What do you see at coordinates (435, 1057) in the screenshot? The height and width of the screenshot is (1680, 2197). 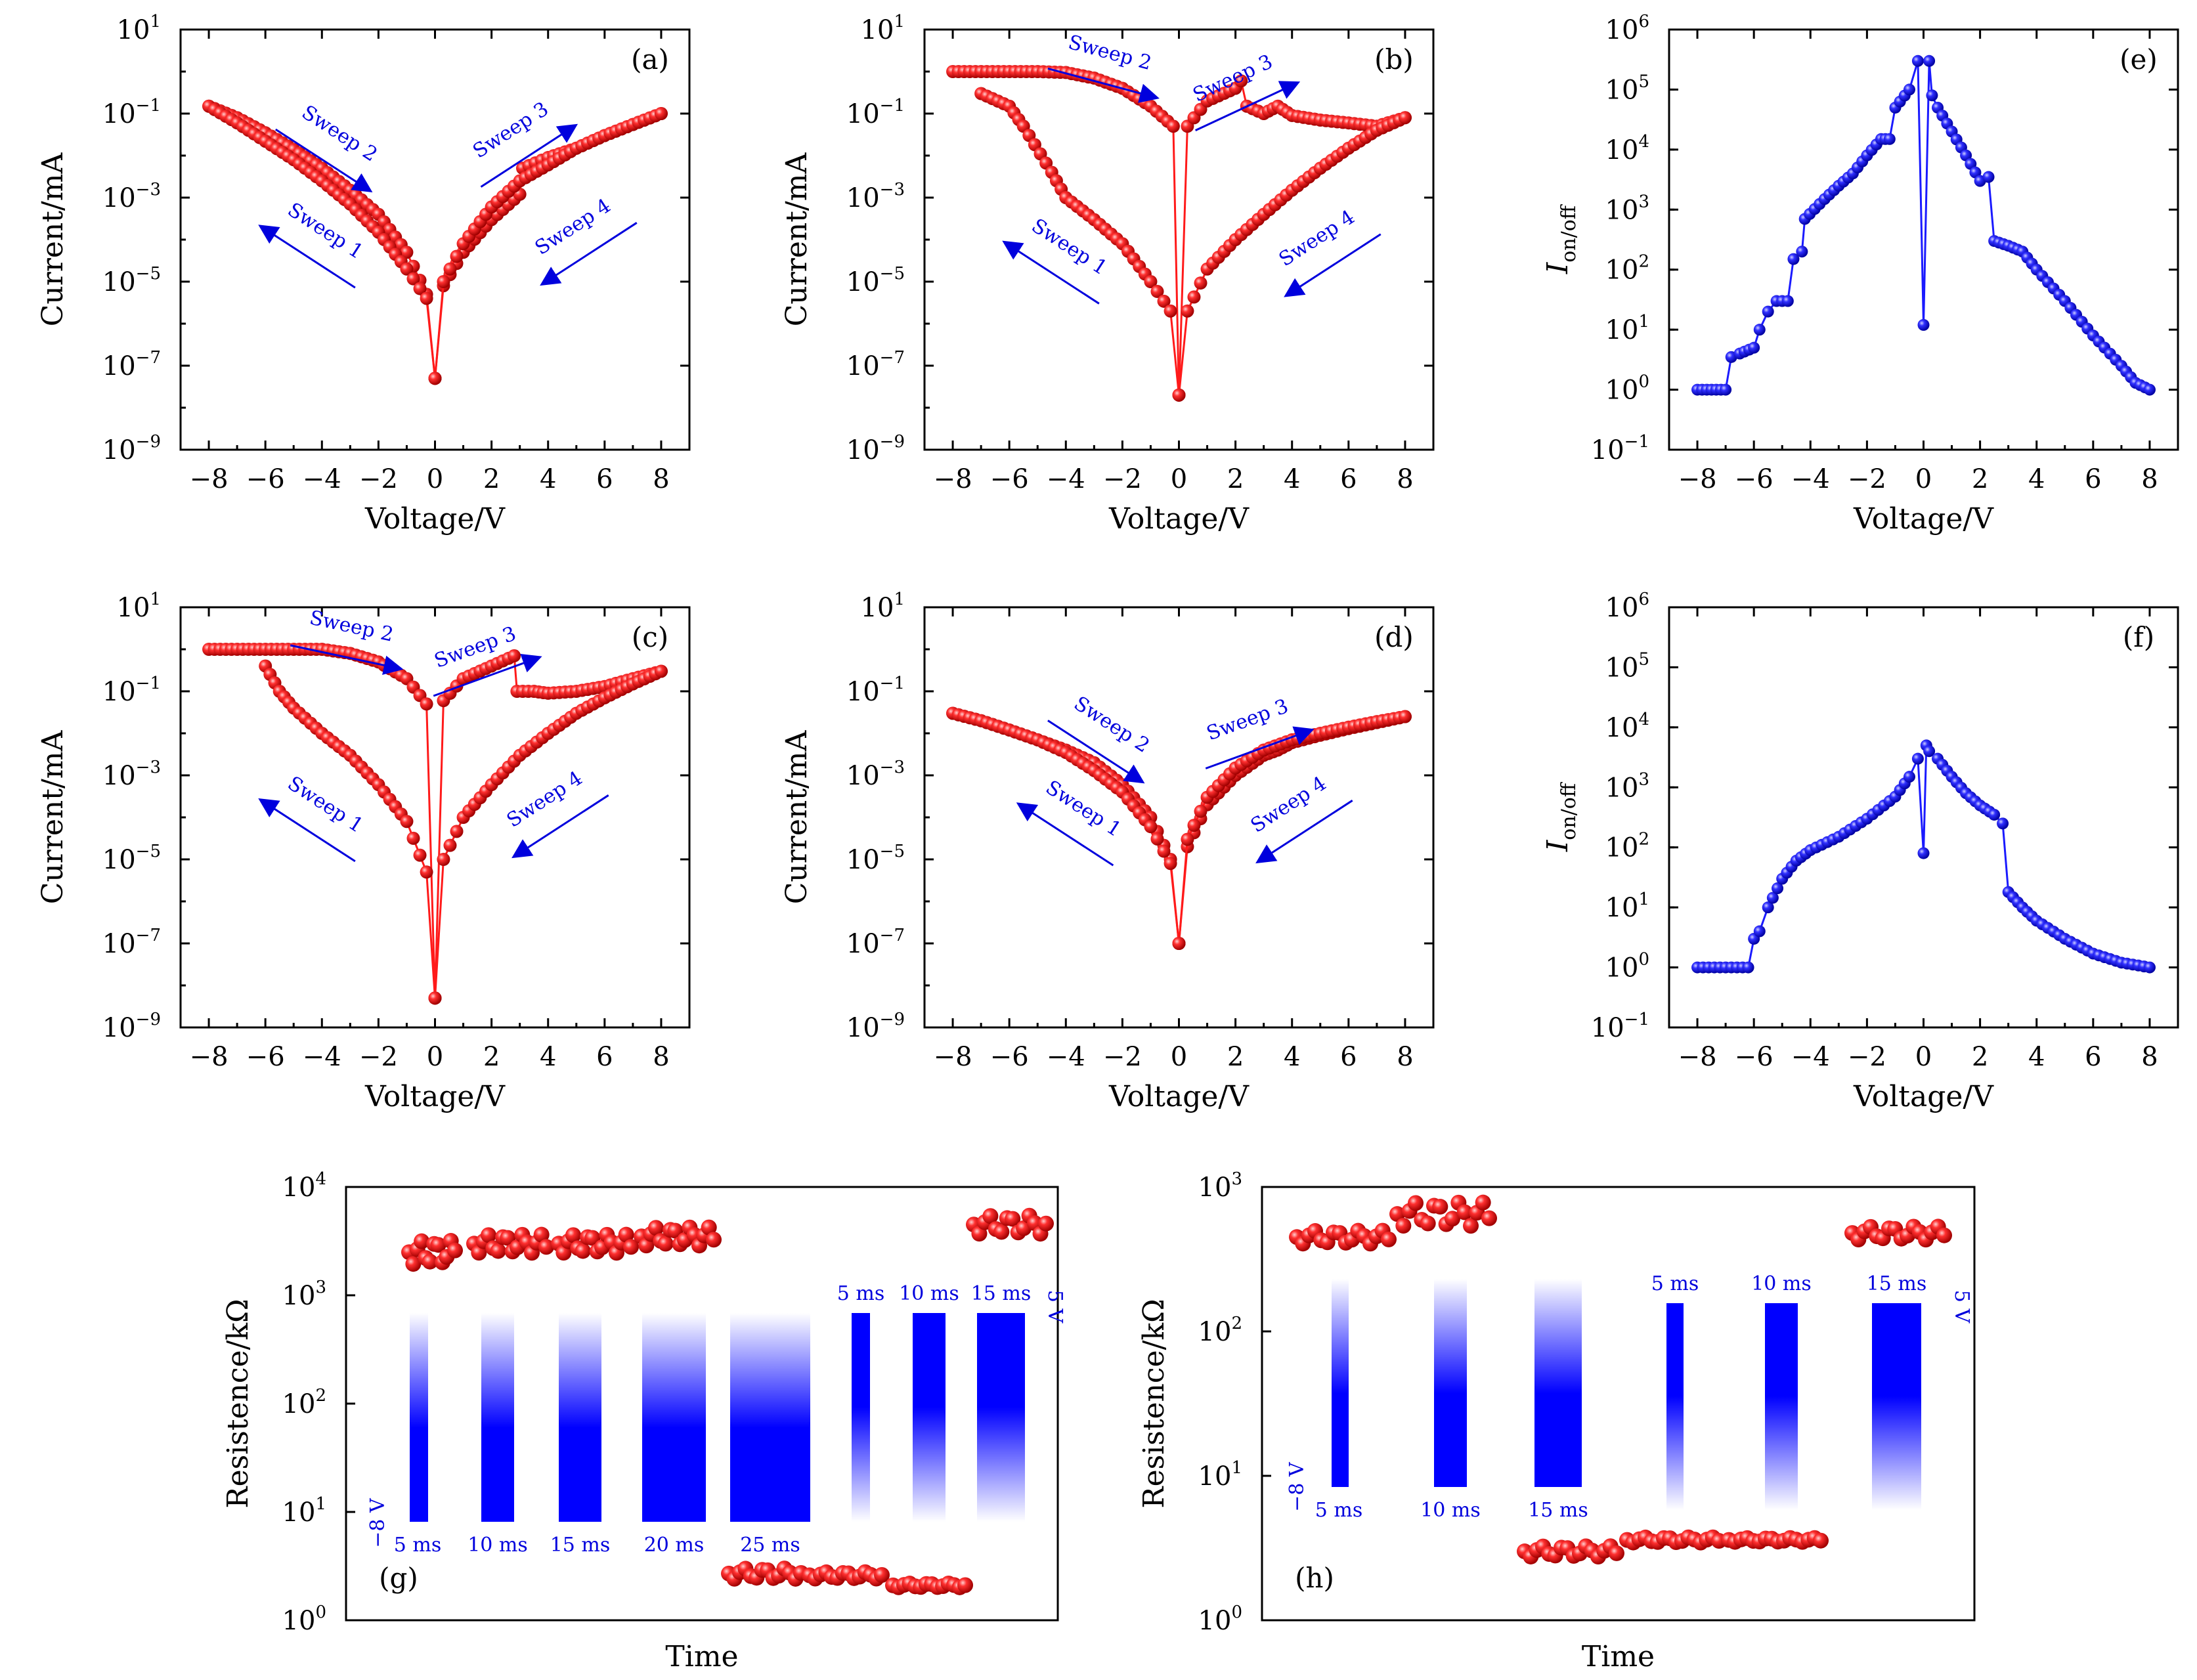 I see `x-tick-label: 0` at bounding box center [435, 1057].